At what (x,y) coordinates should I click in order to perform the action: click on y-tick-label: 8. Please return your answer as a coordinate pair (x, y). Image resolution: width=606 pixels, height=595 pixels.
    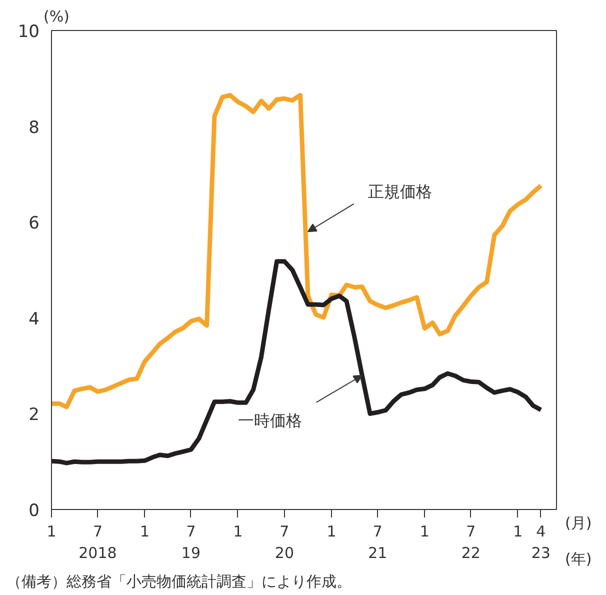
    Looking at the image, I should click on (34, 128).